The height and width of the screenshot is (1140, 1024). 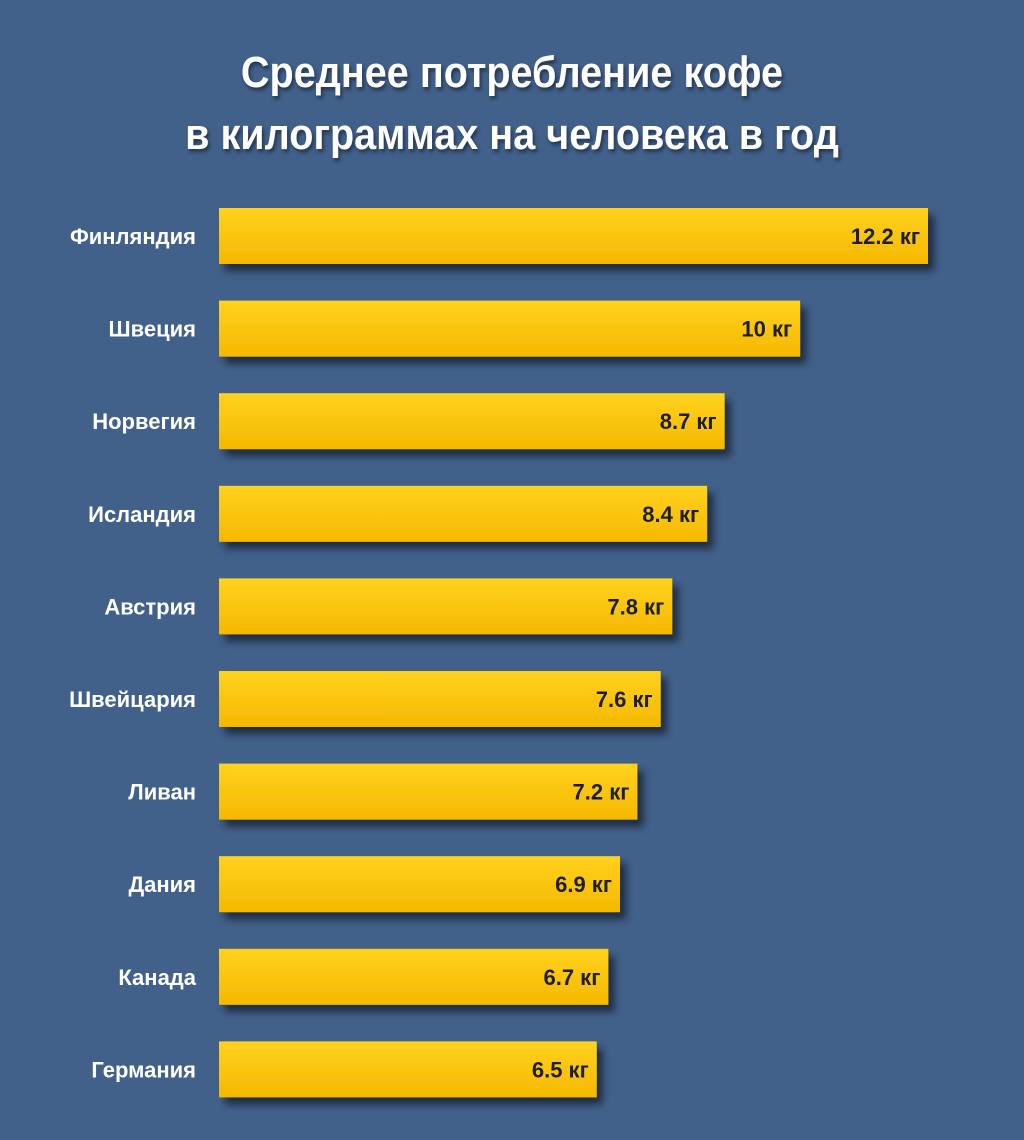 I want to click on value-label-3: 8.4 кг, so click(x=670, y=514).